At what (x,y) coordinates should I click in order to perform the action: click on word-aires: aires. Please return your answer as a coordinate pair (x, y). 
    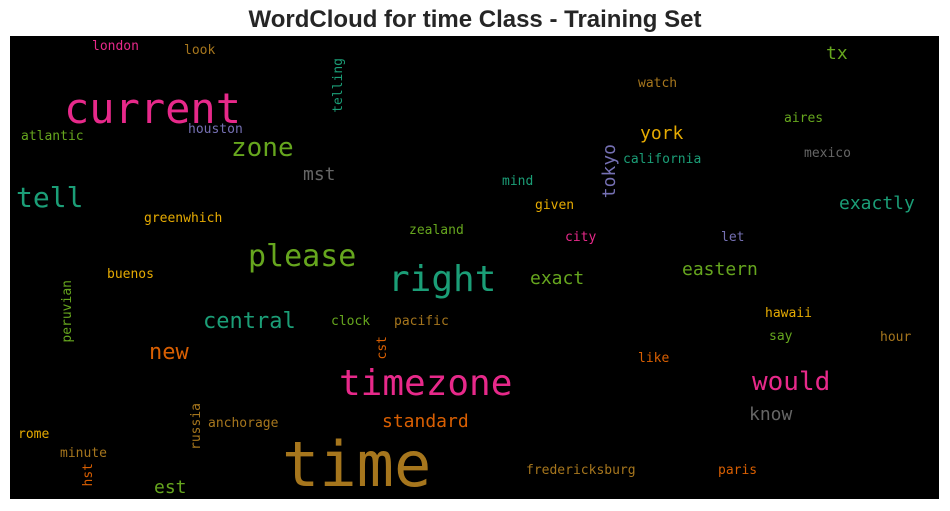
    Looking at the image, I should click on (804, 118).